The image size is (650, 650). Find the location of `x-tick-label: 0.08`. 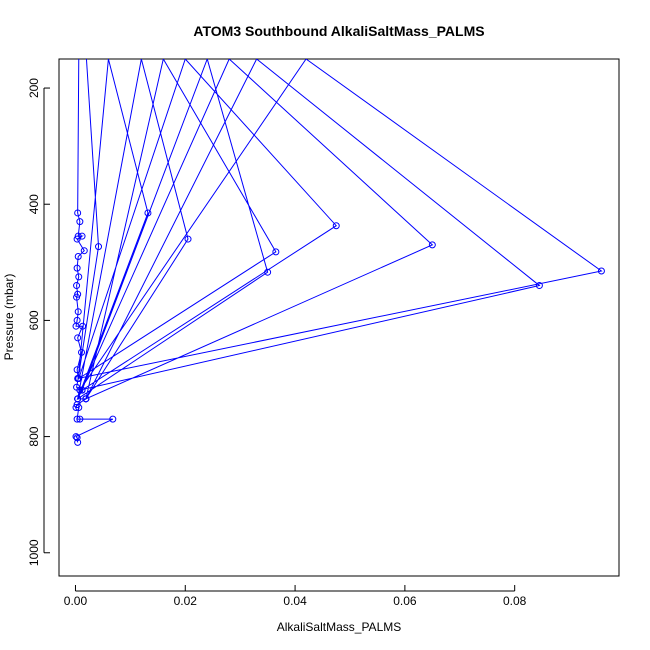

x-tick-label: 0.08 is located at coordinates (515, 601).